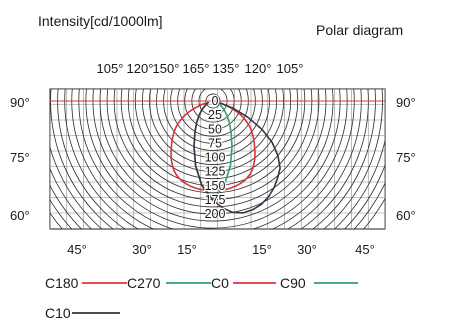 The width and height of the screenshot is (449, 325). Describe the element at coordinates (20, 102) in the screenshot. I see `left-angle-label: 90°` at that location.